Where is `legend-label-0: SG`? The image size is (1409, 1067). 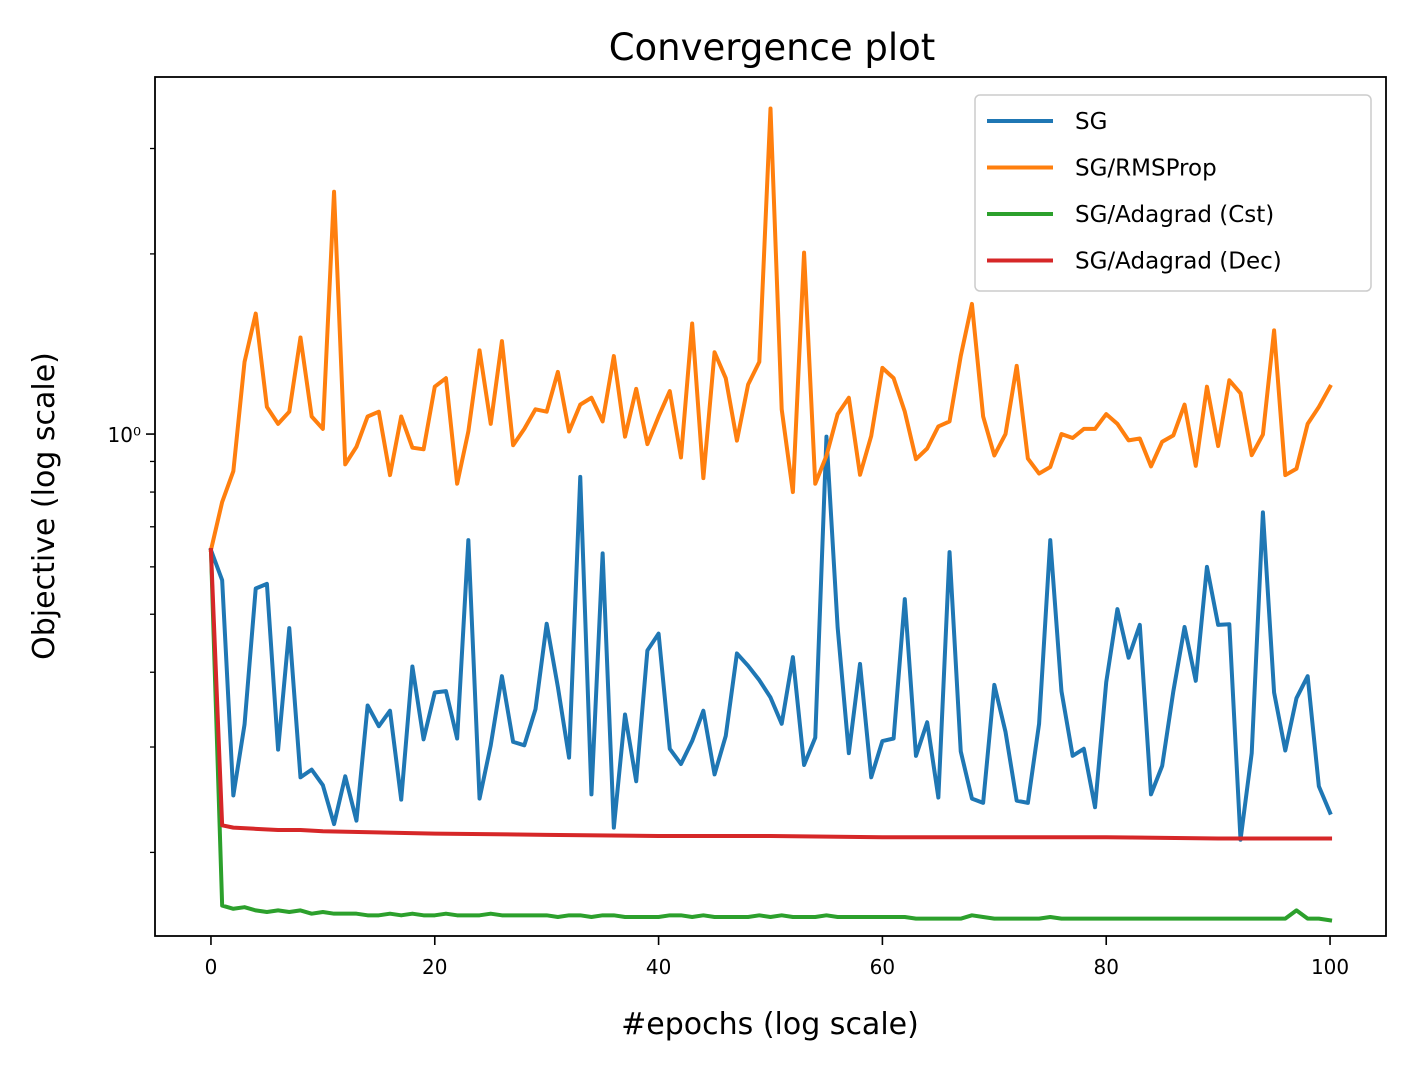
legend-label-0: SG is located at coordinates (1091, 122).